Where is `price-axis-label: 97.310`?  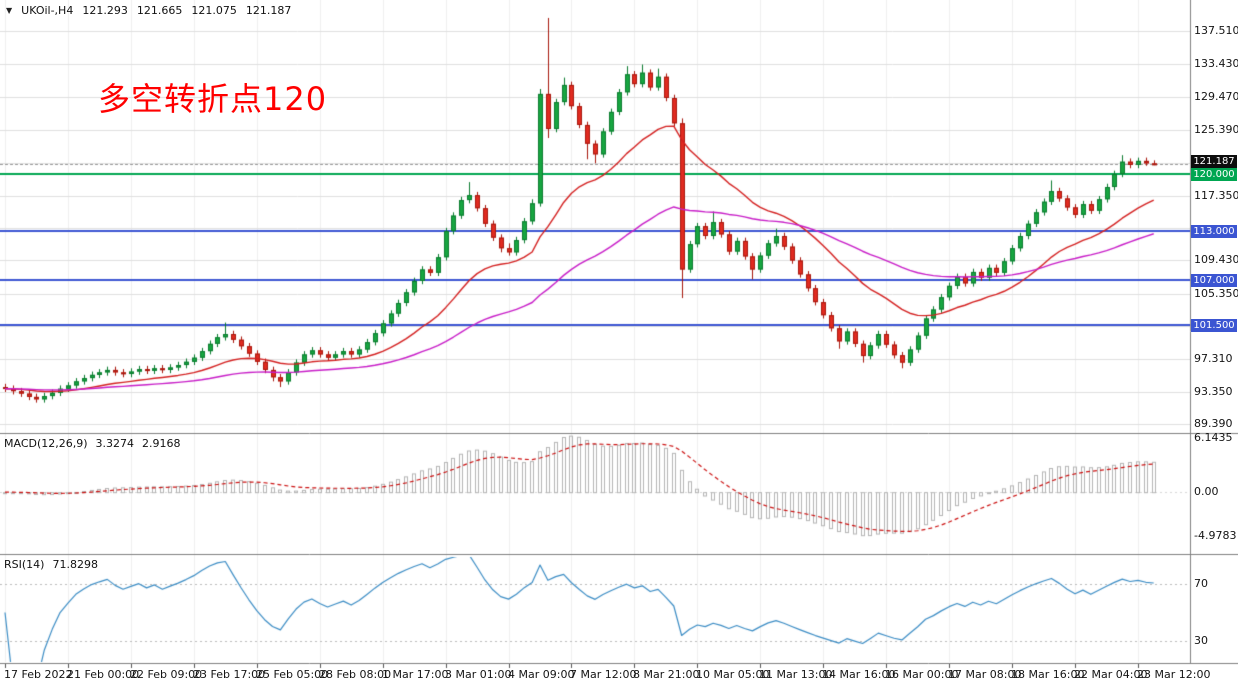 price-axis-label: 97.310 is located at coordinates (1213, 358).